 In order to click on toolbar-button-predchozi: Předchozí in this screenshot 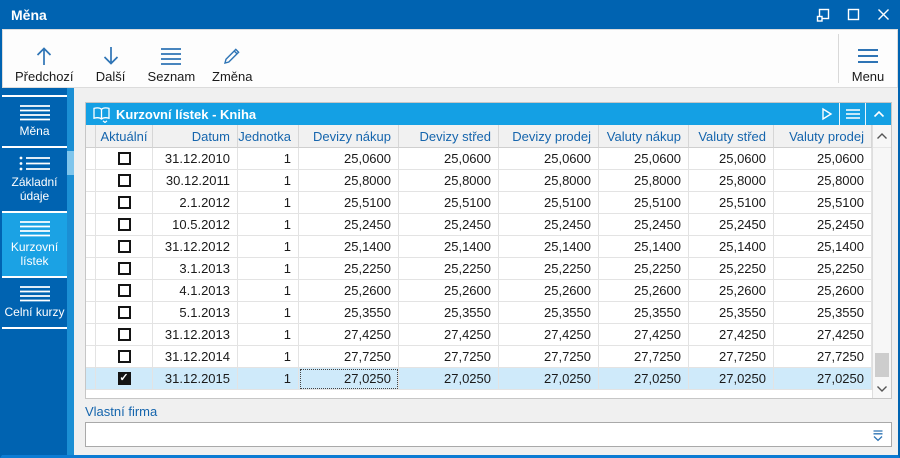, I will do `click(44, 58)`.